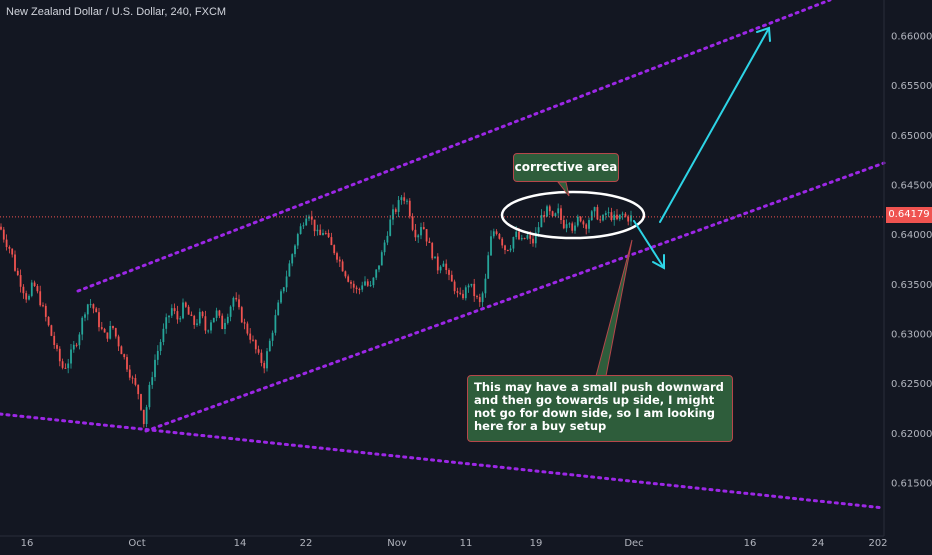  I want to click on price-tick-label: 0.65000, so click(911, 136).